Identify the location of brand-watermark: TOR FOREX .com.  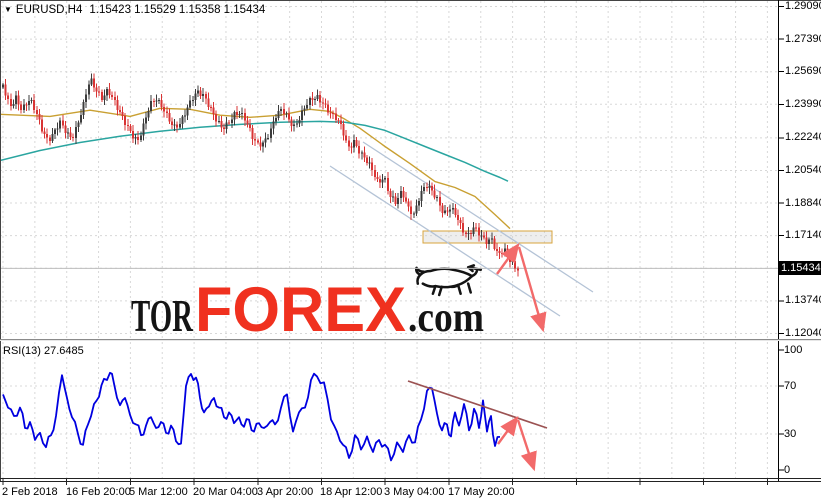
(307, 304).